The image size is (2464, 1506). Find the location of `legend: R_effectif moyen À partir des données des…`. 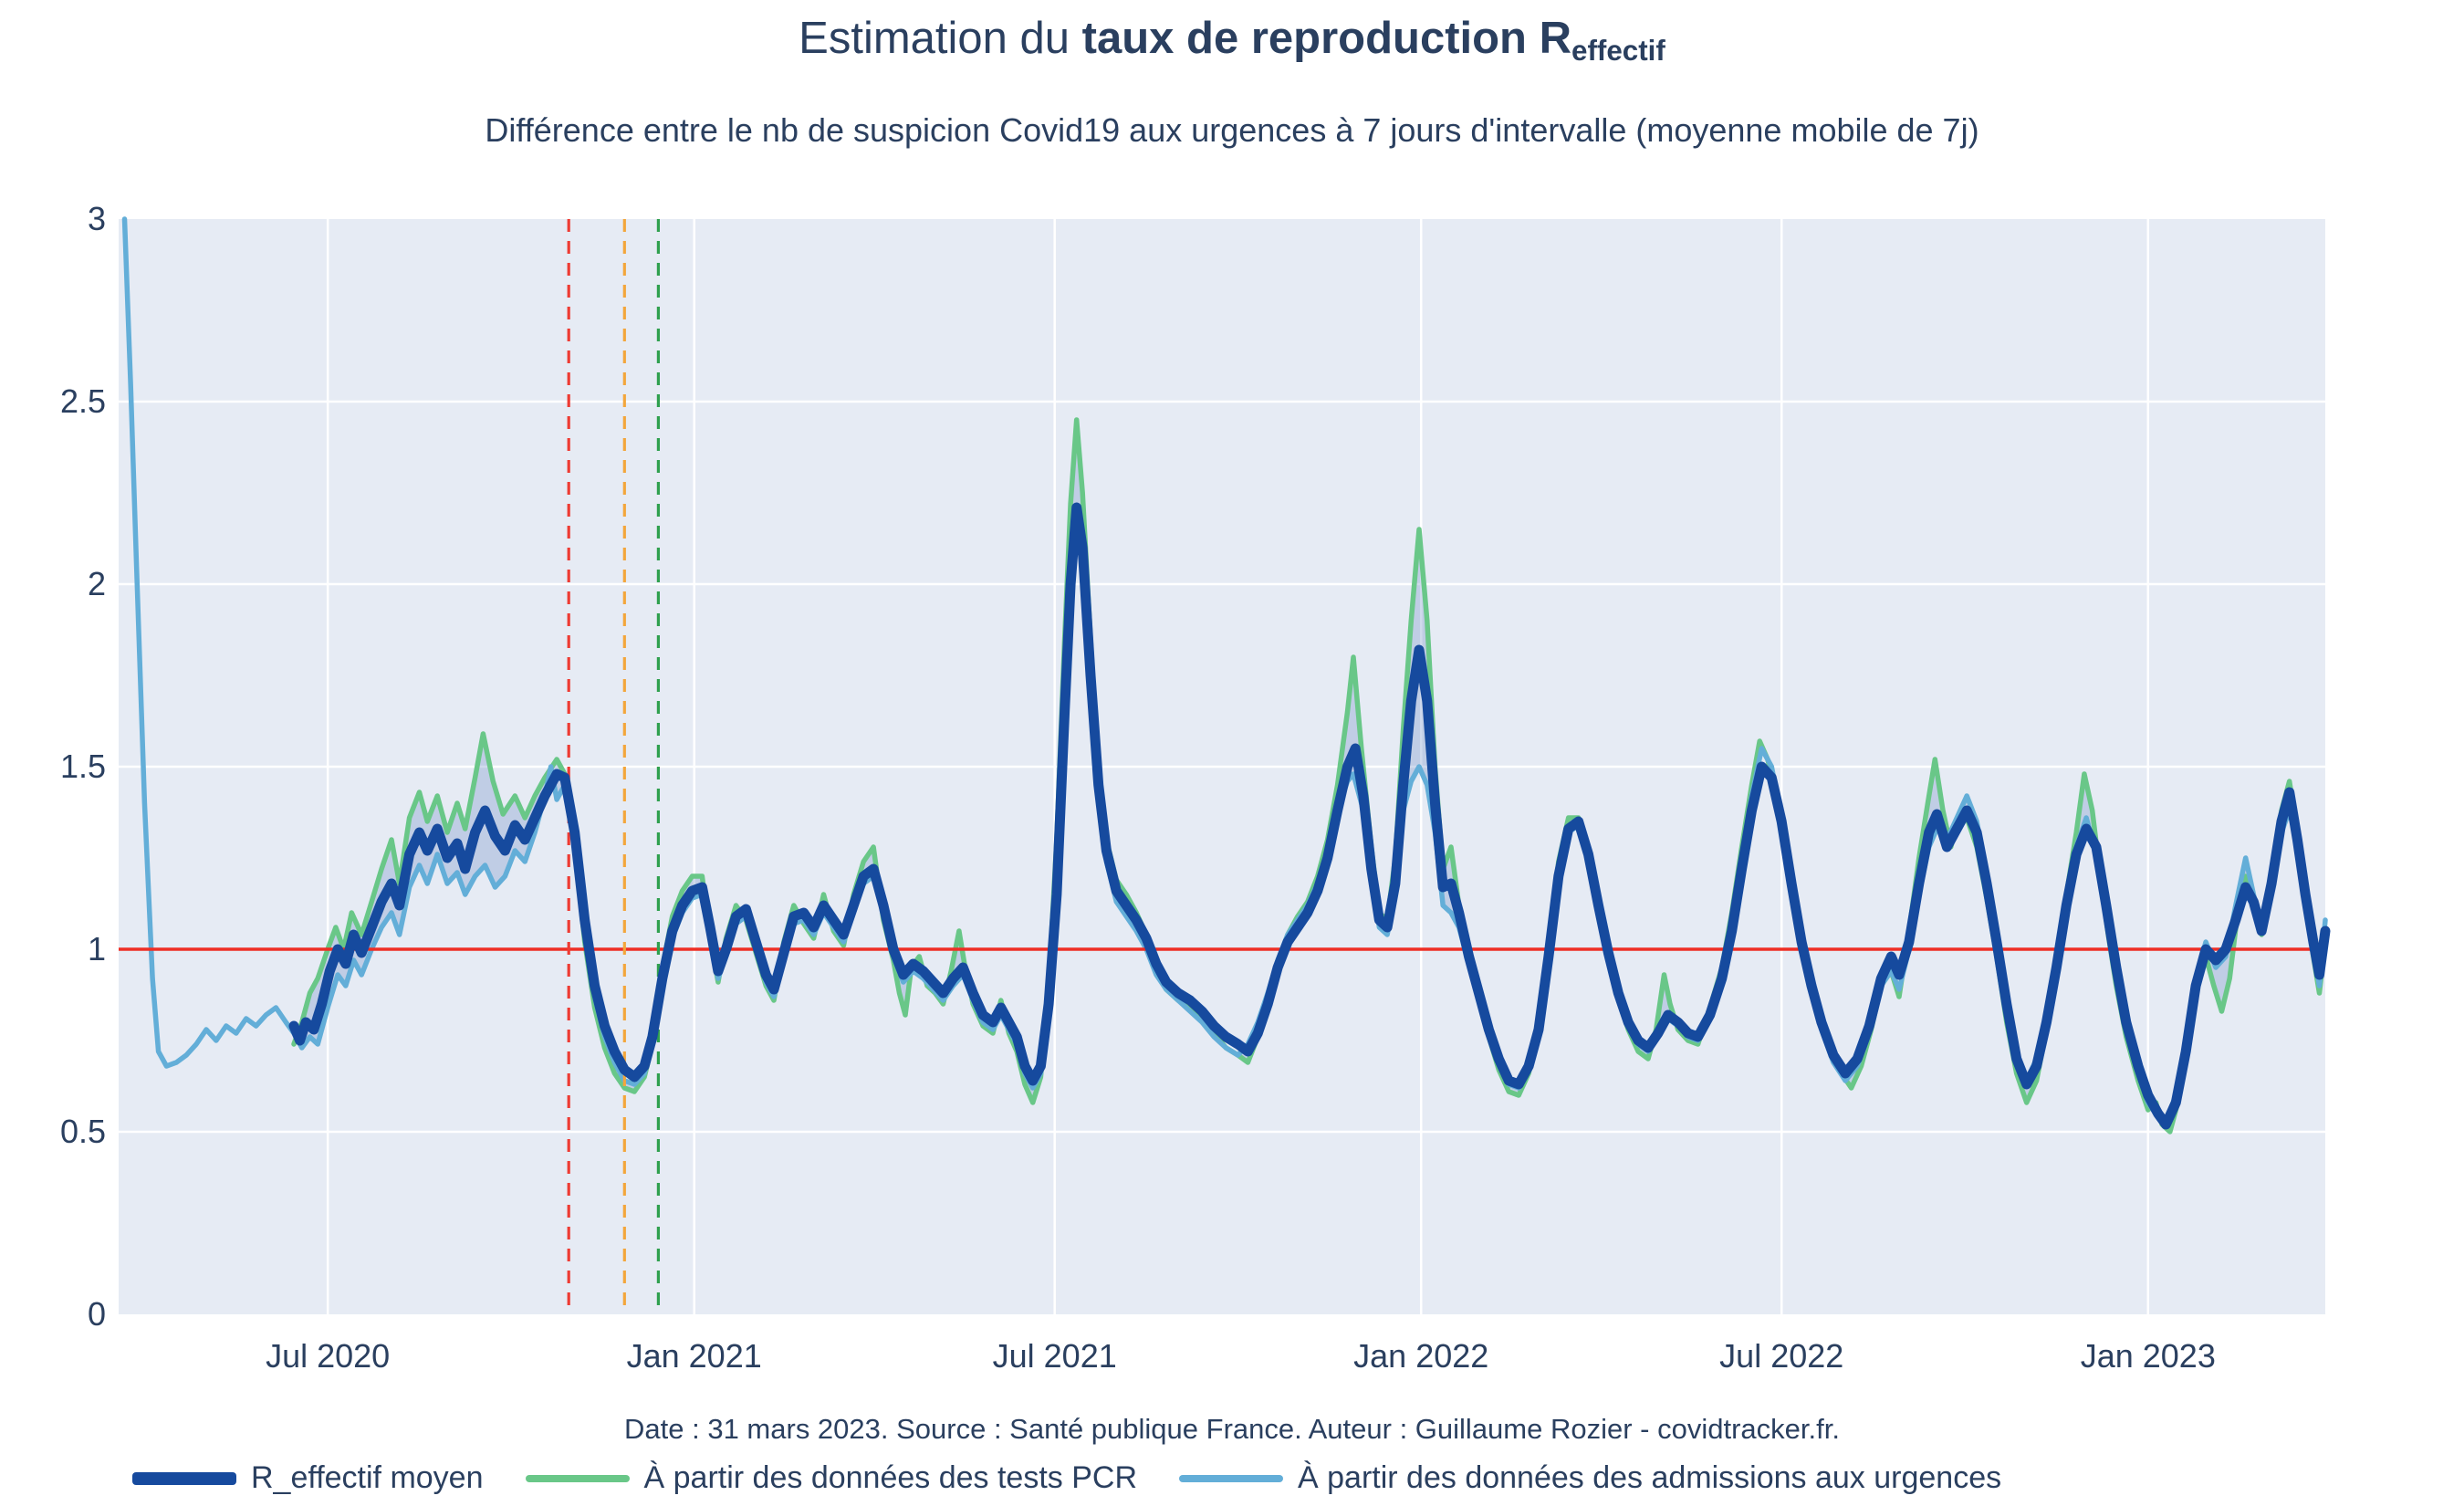

legend: R_effectif moyen À partir des données des… is located at coordinates (1264, 1478).